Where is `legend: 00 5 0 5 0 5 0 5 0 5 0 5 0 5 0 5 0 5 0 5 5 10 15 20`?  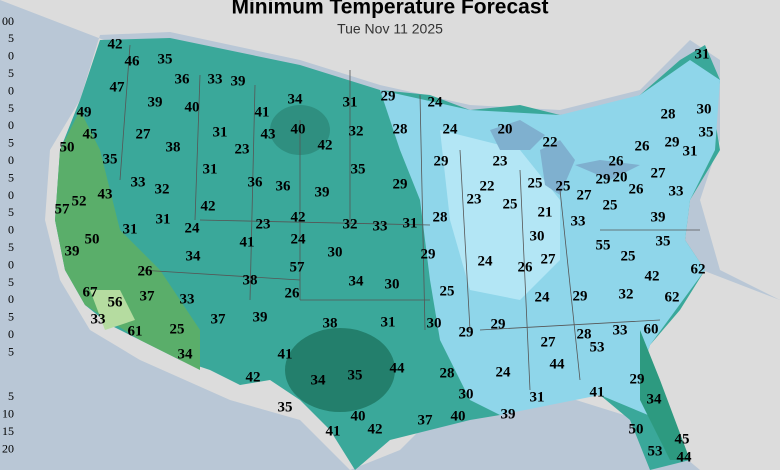
legend: 00 5 0 5 0 5 0 5 0 5 0 5 0 5 0 5 0 5 0 5 5 10 15 20 is located at coordinates (8, 235).